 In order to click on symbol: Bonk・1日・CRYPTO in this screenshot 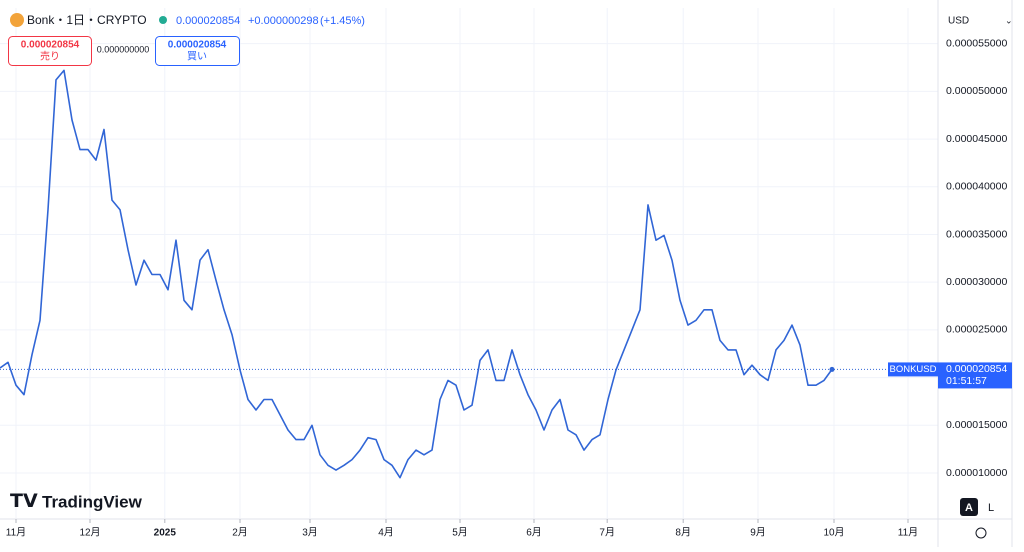, I will do `click(87, 20)`.